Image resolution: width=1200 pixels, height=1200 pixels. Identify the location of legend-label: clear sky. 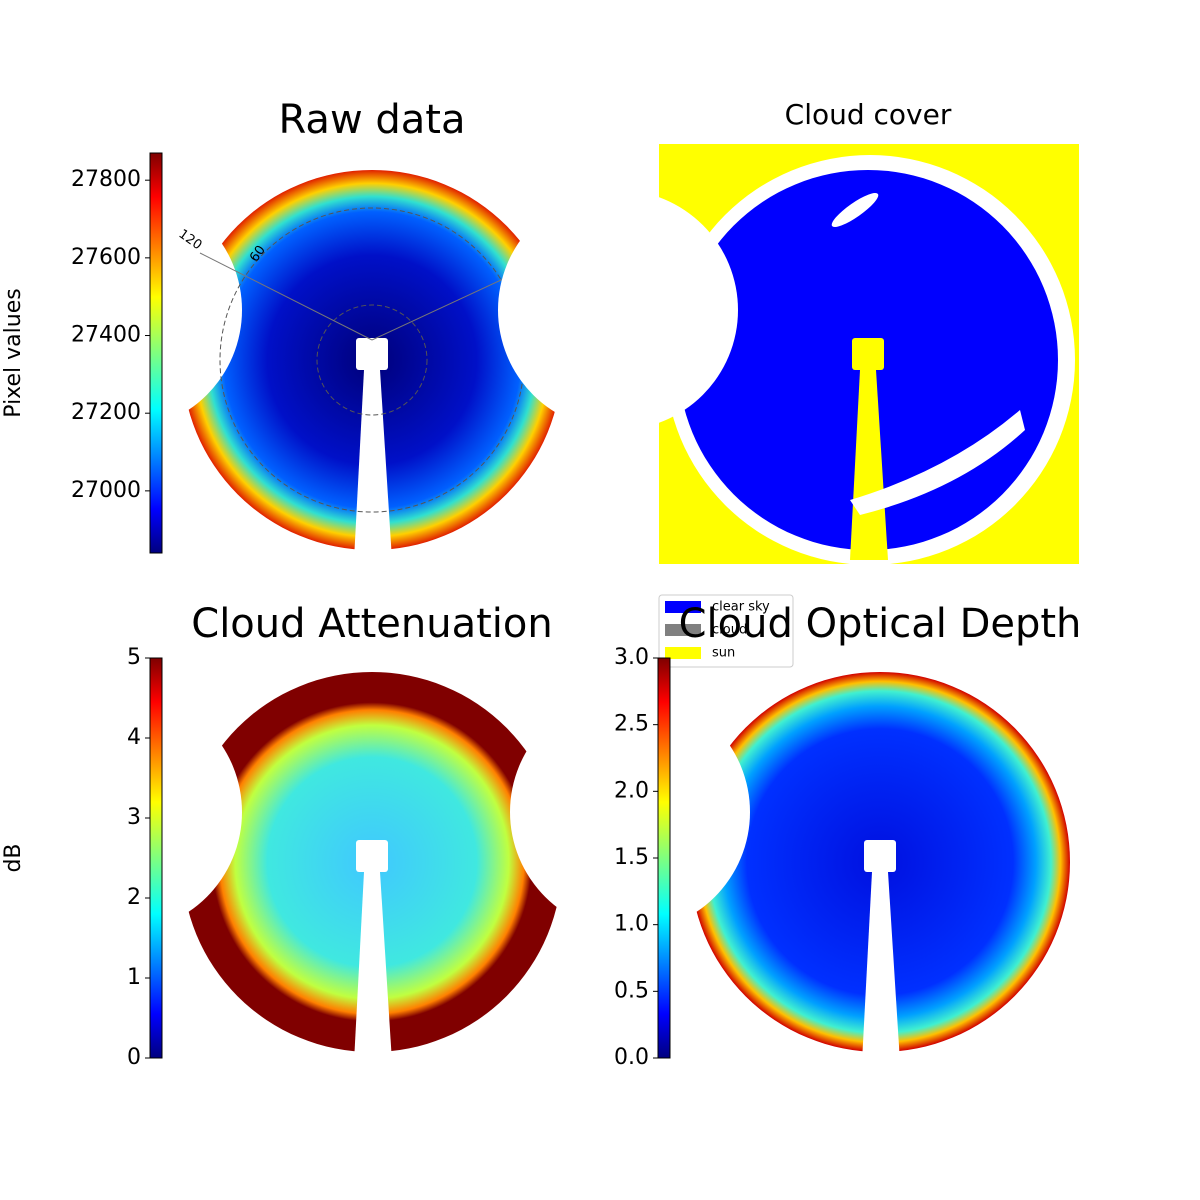
(741, 607).